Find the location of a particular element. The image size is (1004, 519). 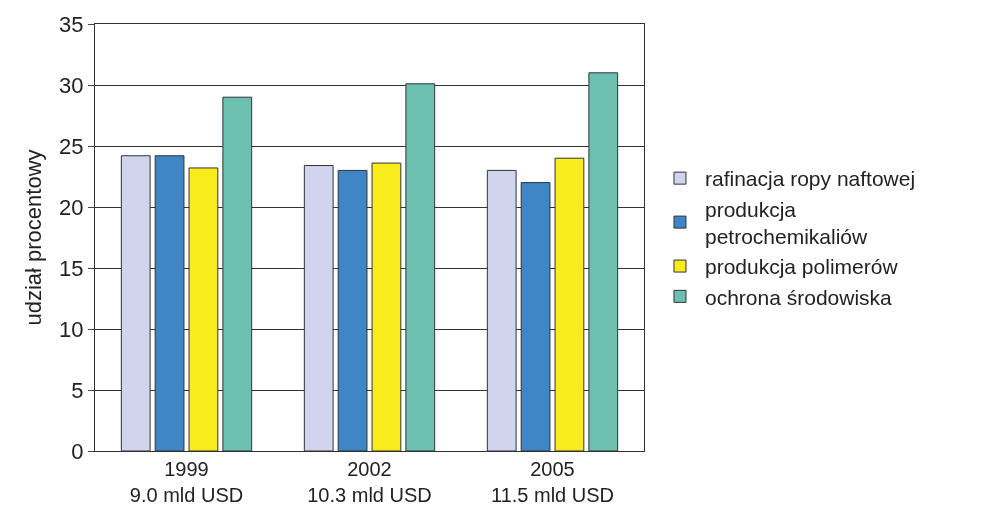

y-tick-label: 25 is located at coordinates (71, 146).